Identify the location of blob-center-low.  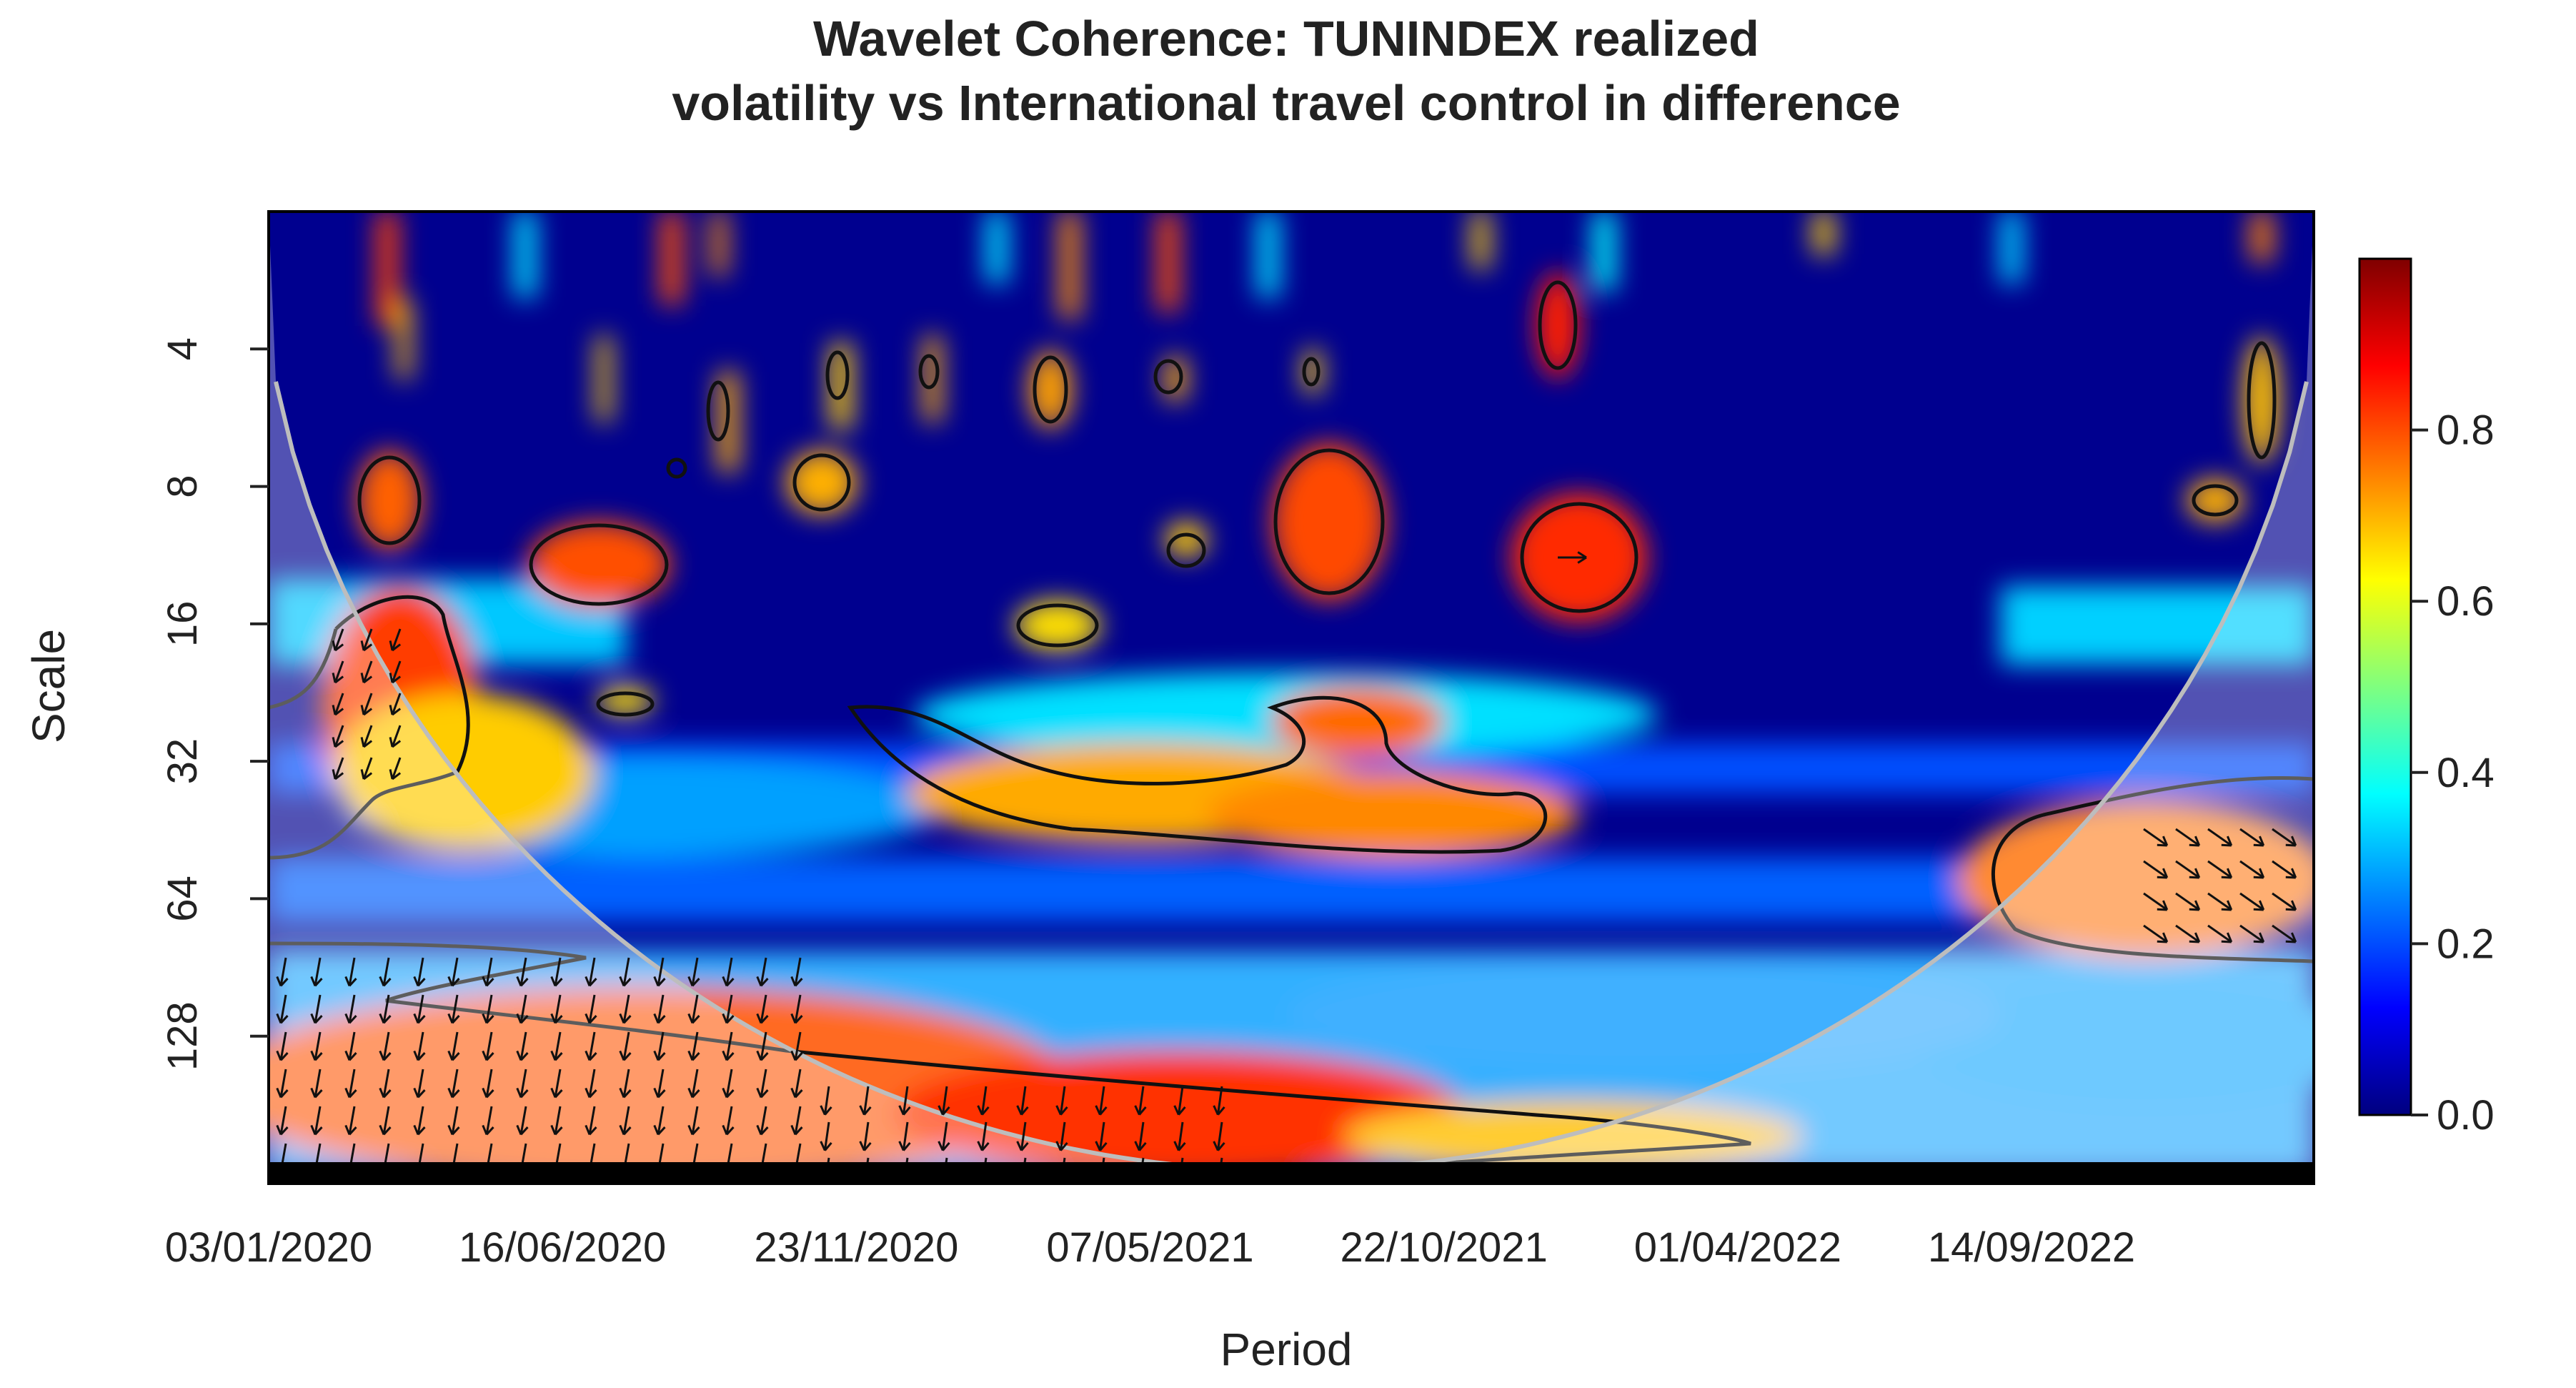
(1643, 1015).